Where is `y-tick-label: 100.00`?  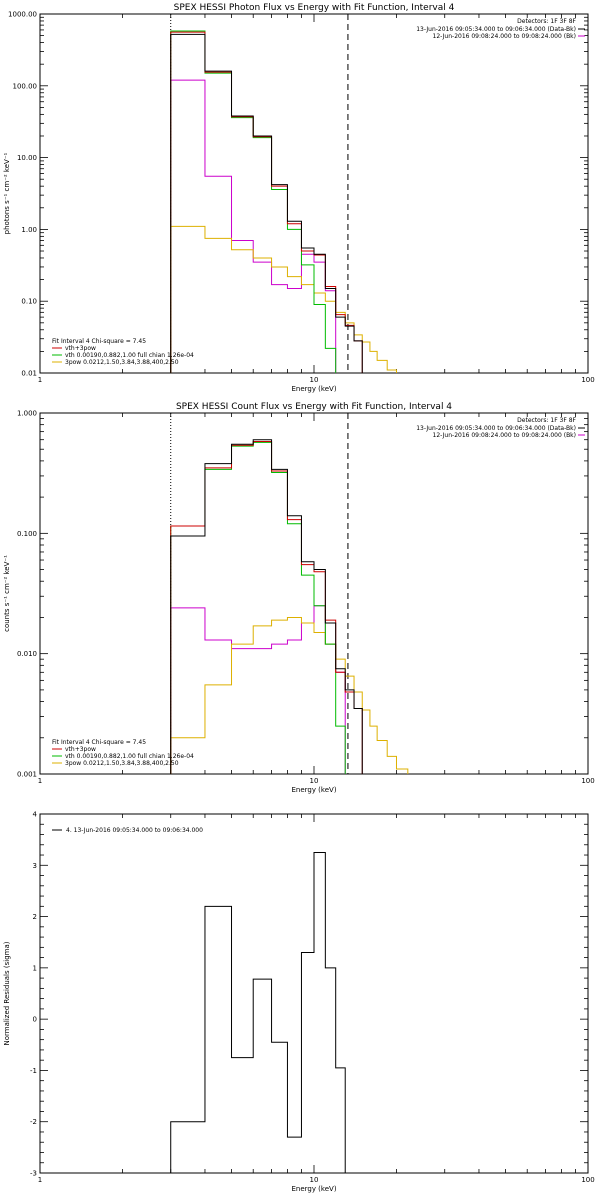
y-tick-label: 100.00 is located at coordinates (25, 86).